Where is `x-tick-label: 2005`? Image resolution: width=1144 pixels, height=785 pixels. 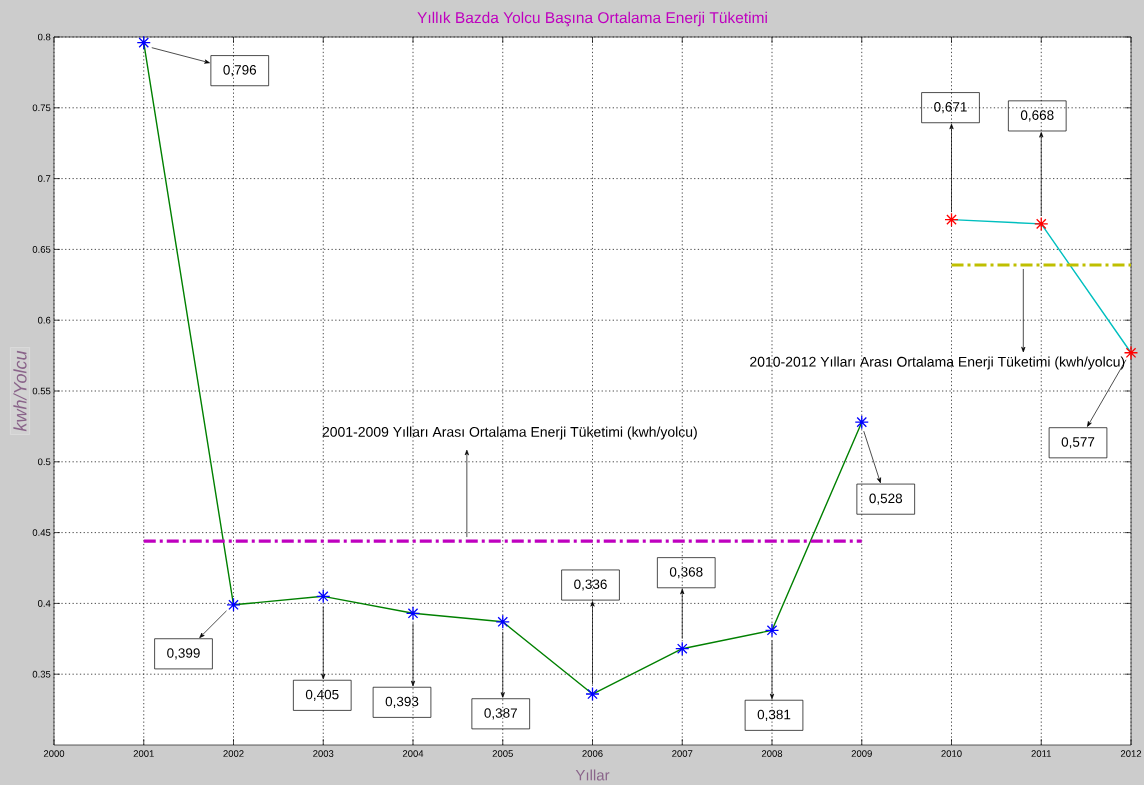
x-tick-label: 2005 is located at coordinates (502, 753).